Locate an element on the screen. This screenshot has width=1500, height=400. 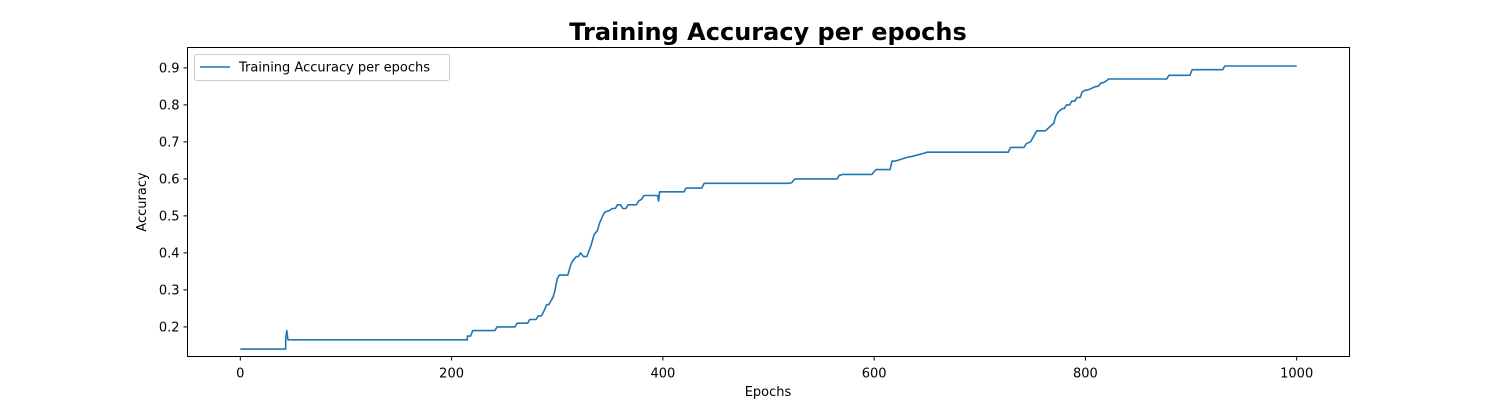
x-tick-label: 200 is located at coordinates (451, 374).